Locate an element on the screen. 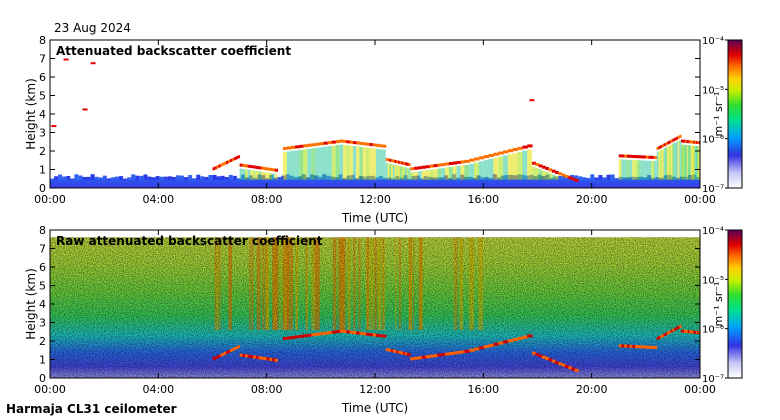  colorbar-label: m⁻¹ sr⁻¹ is located at coordinates (718, 304).